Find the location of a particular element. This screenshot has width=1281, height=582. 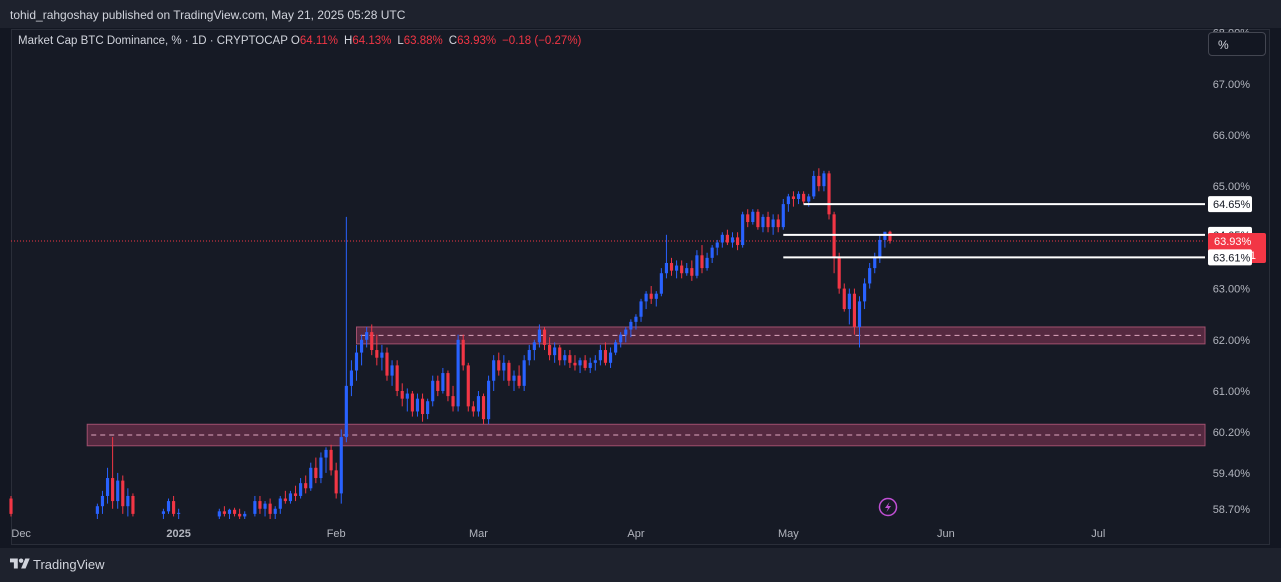

x-tick-label: Feb is located at coordinates (336, 534).